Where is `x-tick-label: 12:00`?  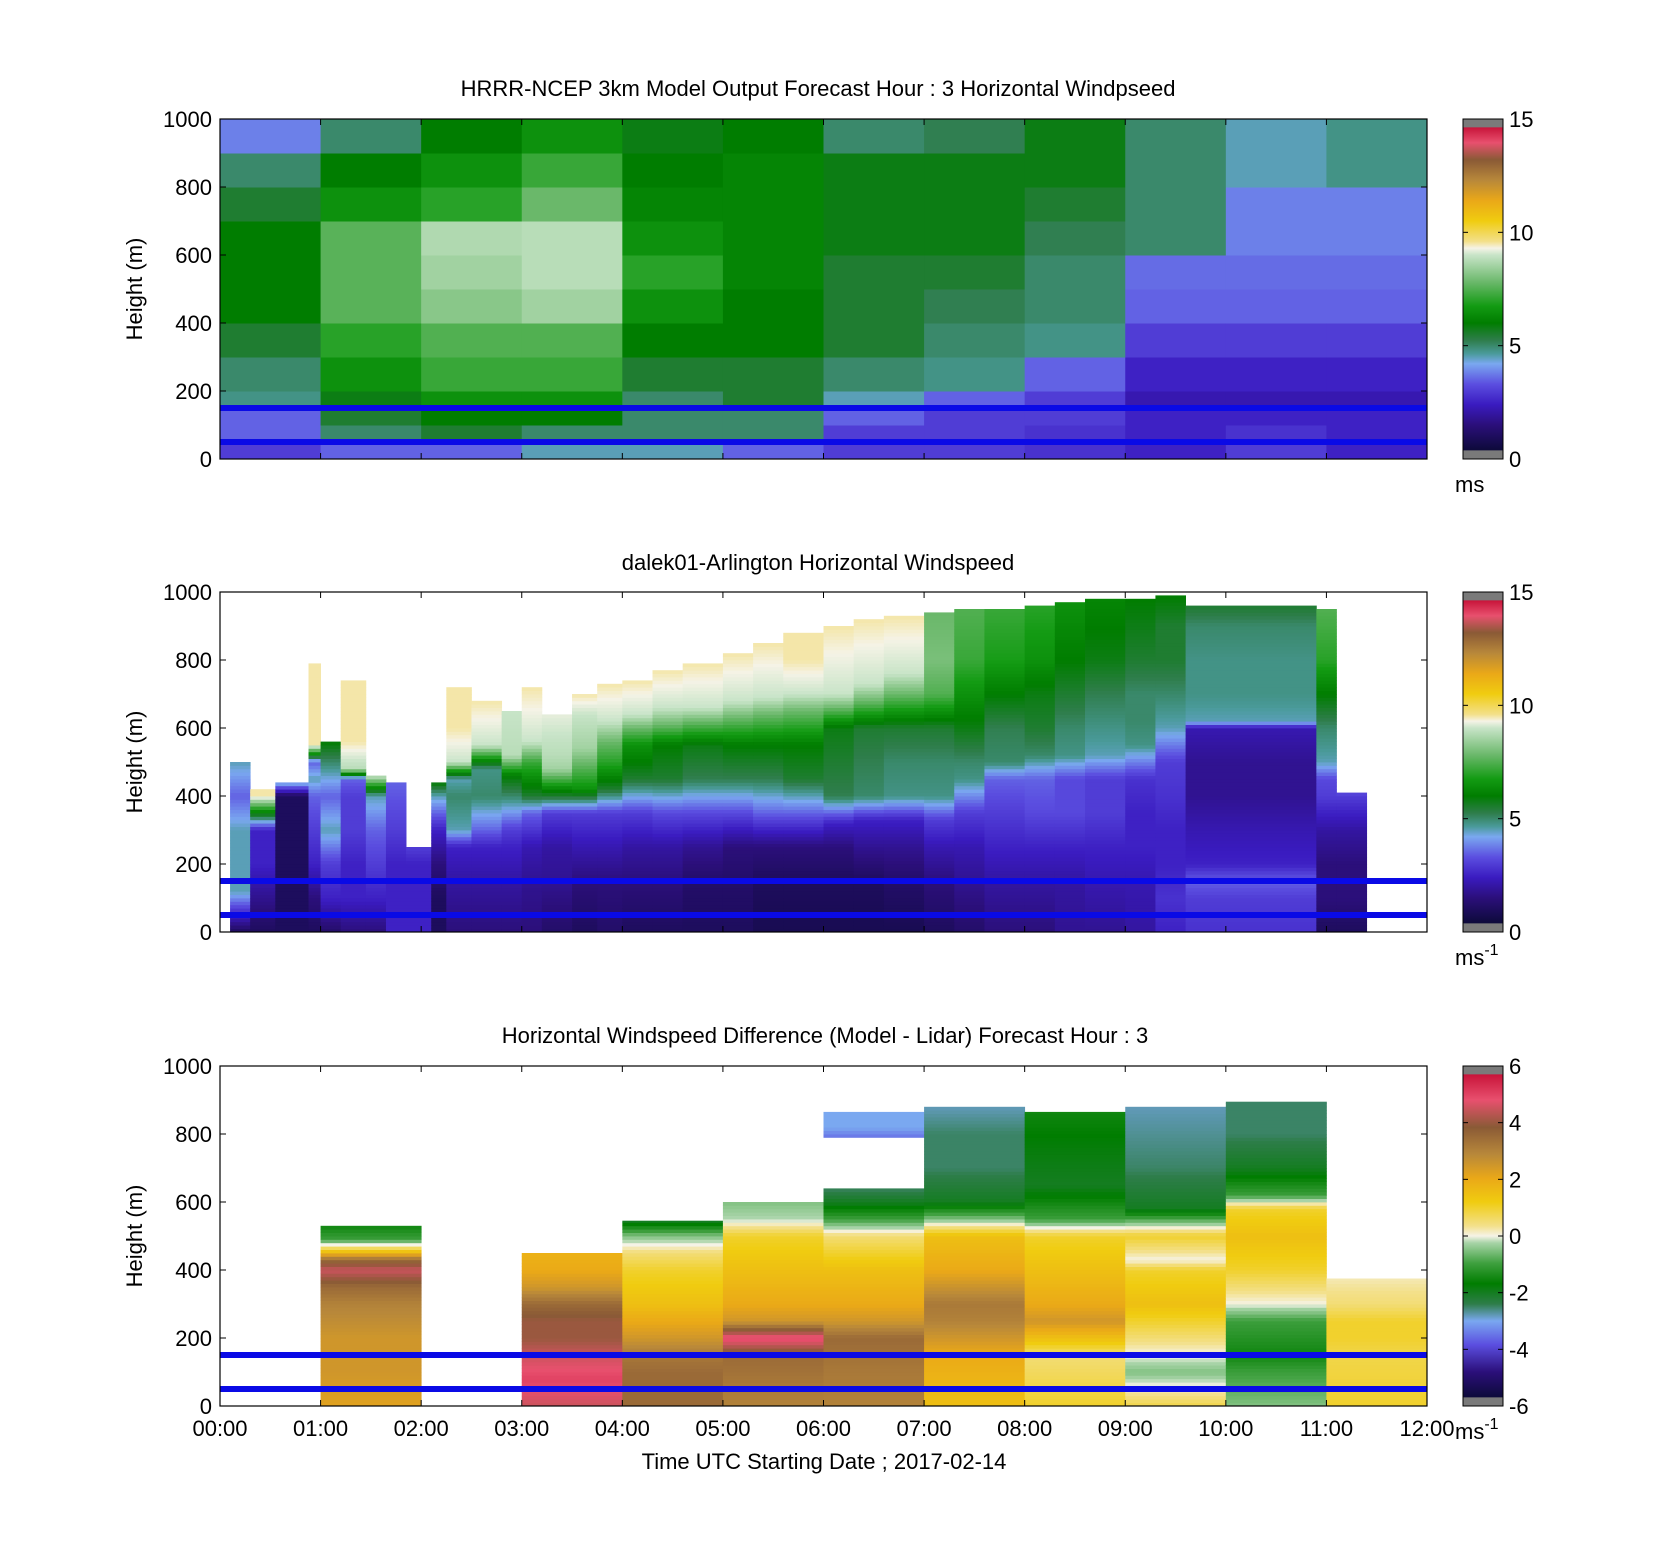
x-tick-label: 12:00 is located at coordinates (1426, 1428).